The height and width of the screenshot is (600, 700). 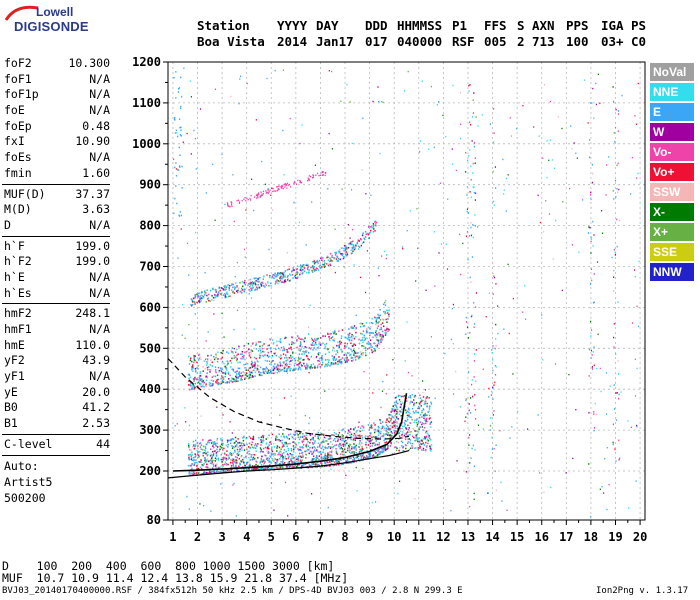 What do you see at coordinates (197, 537) in the screenshot?
I see `x-tick-label: 2` at bounding box center [197, 537].